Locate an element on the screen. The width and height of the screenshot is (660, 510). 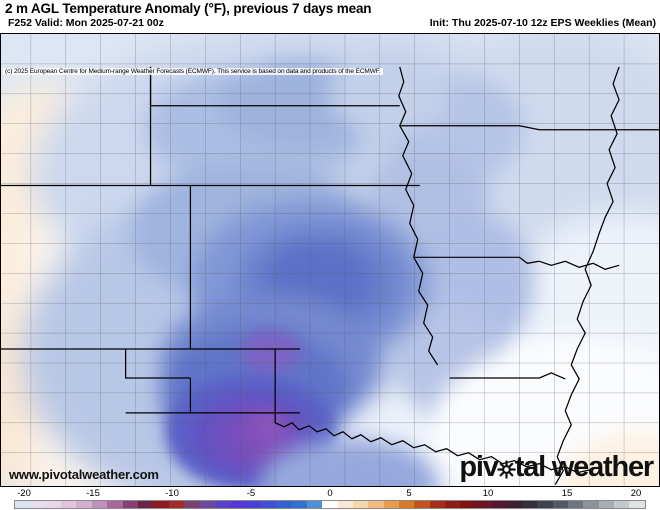
colorbar-tick: -15 is located at coordinates (93, 493).